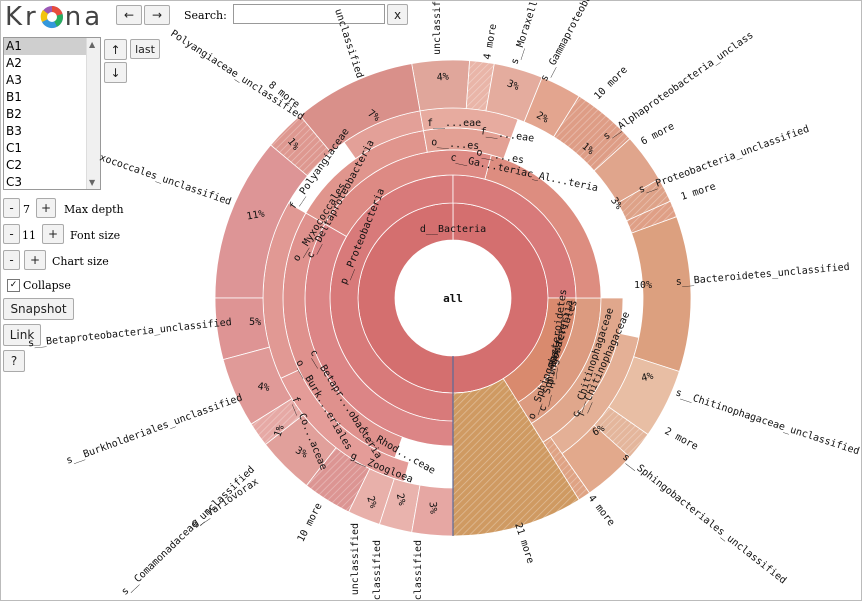 Image resolution: width=862 pixels, height=601 pixels. Describe the element at coordinates (360, 108) in the screenshot. I see `leaf-unclassified-7-wedge` at that location.